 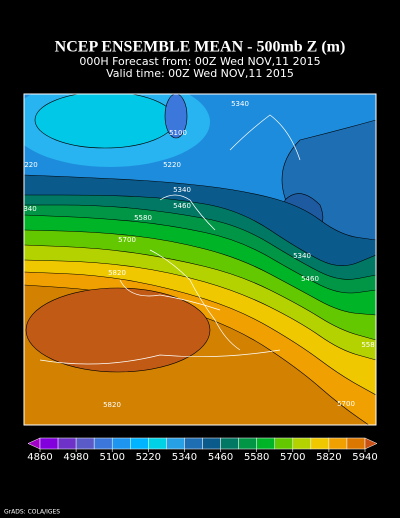 I want to click on colorbar-tick-label: 5220, so click(x=148, y=457).